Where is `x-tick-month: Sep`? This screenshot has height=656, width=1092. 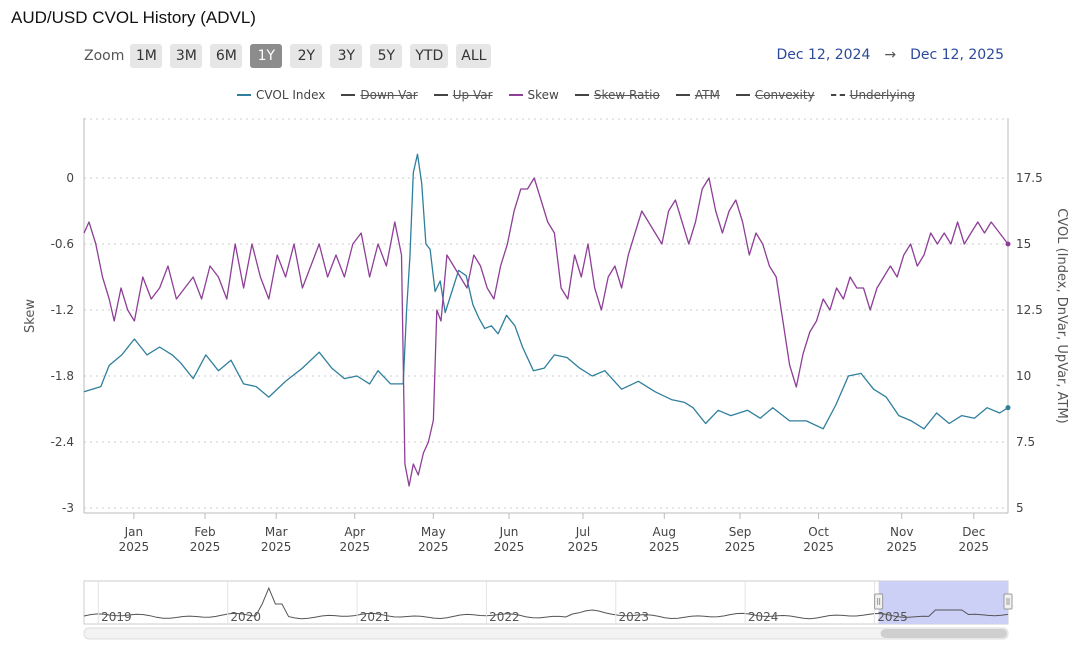
x-tick-month: Sep is located at coordinates (740, 532).